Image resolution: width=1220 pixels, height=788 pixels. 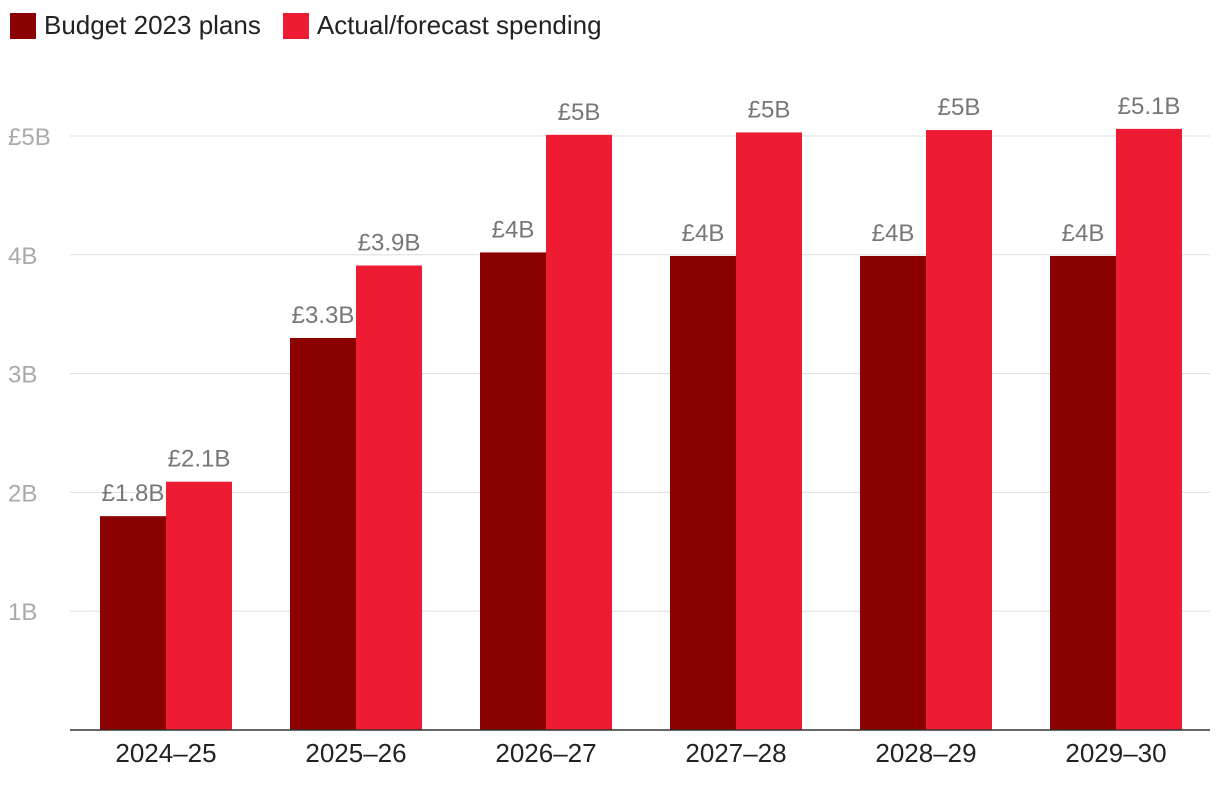 I want to click on legend-label-budget: Budget 2023 plans, so click(x=152, y=25).